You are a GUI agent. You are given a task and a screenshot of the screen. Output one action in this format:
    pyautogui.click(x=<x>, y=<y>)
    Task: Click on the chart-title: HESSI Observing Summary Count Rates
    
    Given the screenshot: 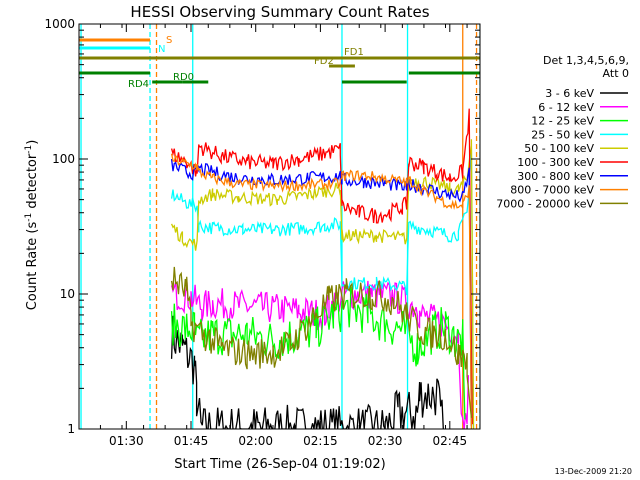 What is the action you would take?
    pyautogui.click(x=279, y=12)
    